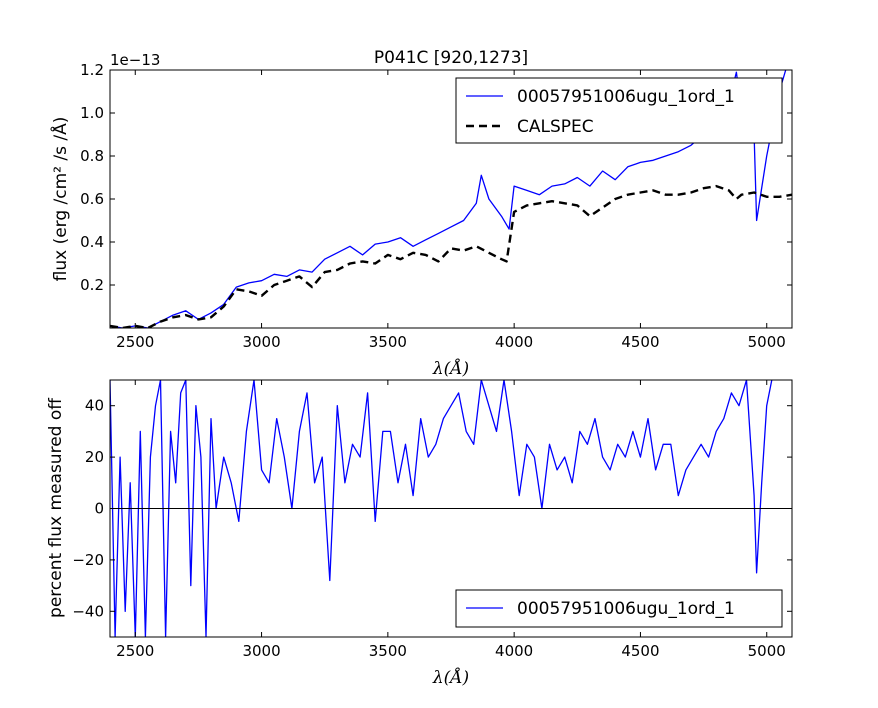 The height and width of the screenshot is (708, 878). I want to click on flux-legend-box, so click(619, 110).